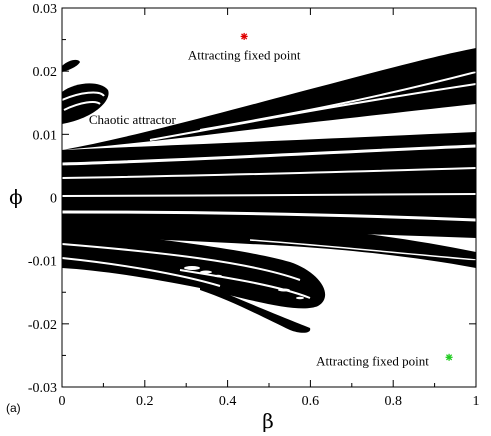 This screenshot has height=436, width=491. Describe the element at coordinates (53, 199) in the screenshot. I see `y-tick-label: 0` at that location.